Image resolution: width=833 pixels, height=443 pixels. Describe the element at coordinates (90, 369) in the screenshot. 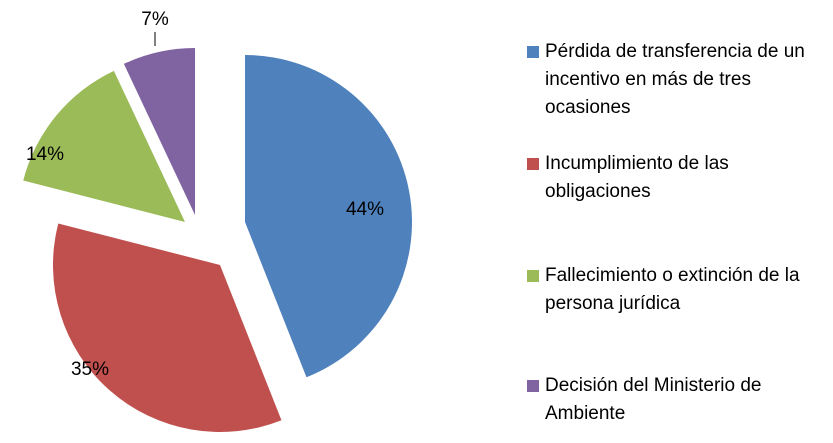

I see `data-label: 35%` at that location.